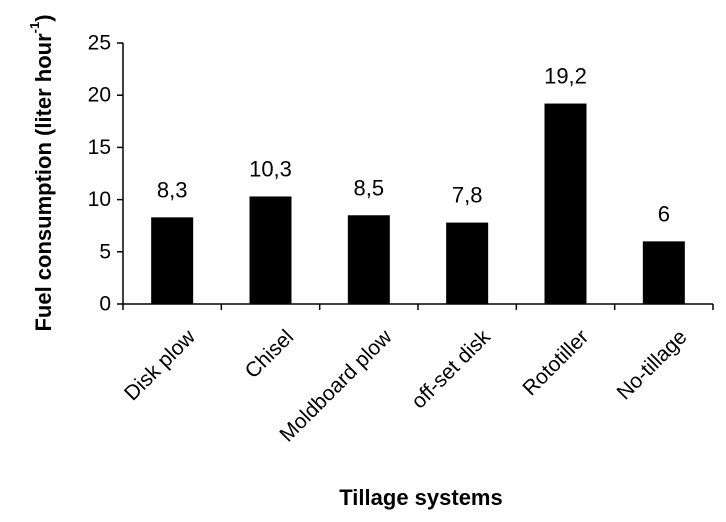  Describe the element at coordinates (652, 364) in the screenshot. I see `x-tick-label: No-tillage` at that location.